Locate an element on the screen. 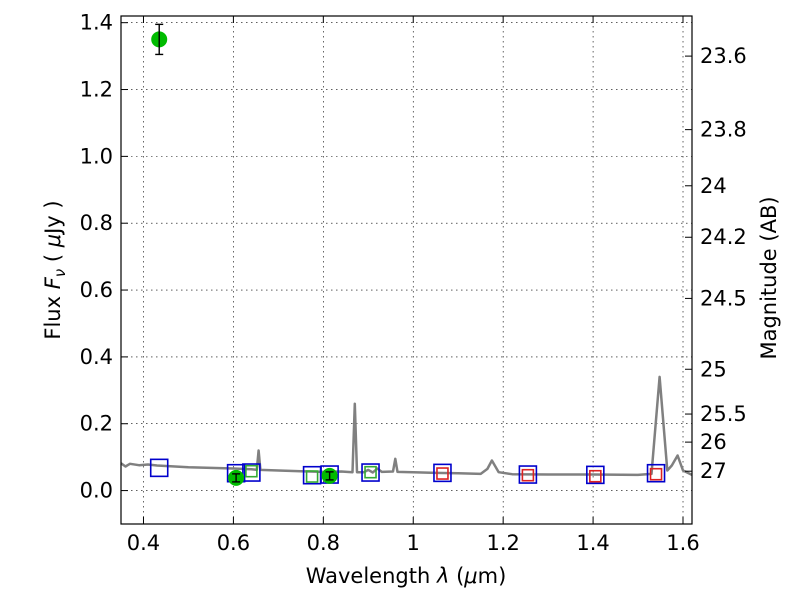 The height and width of the screenshot is (600, 800). y2-tick-label: 25 is located at coordinates (713, 369).